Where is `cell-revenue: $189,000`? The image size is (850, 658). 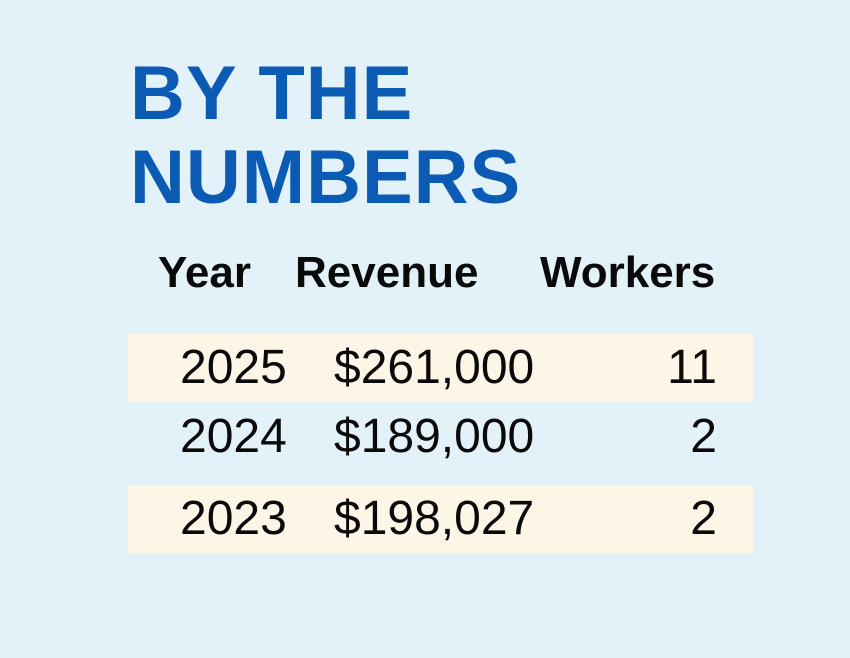 cell-revenue: $189,000 is located at coordinates (434, 436).